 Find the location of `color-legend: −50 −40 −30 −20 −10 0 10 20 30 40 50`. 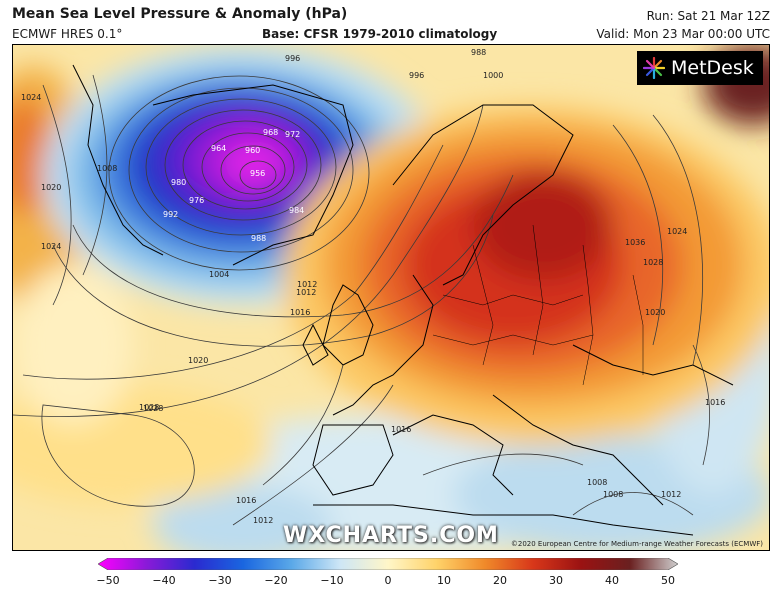

color-legend: −50 −40 −30 −20 −10 0 10 20 30 40 50 is located at coordinates (387, 576).